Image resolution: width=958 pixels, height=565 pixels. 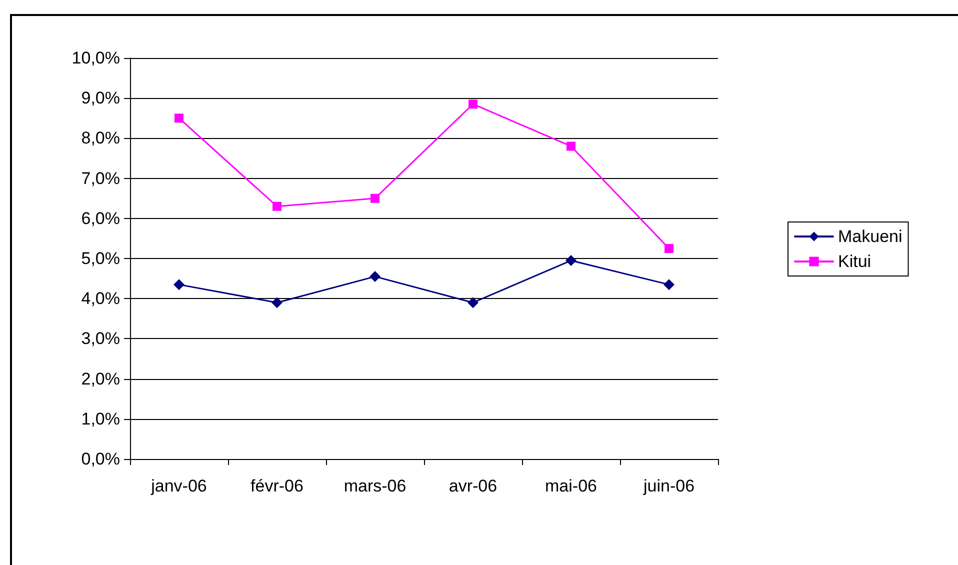 What do you see at coordinates (178, 486) in the screenshot?
I see `x-tick-label: janv-06` at bounding box center [178, 486].